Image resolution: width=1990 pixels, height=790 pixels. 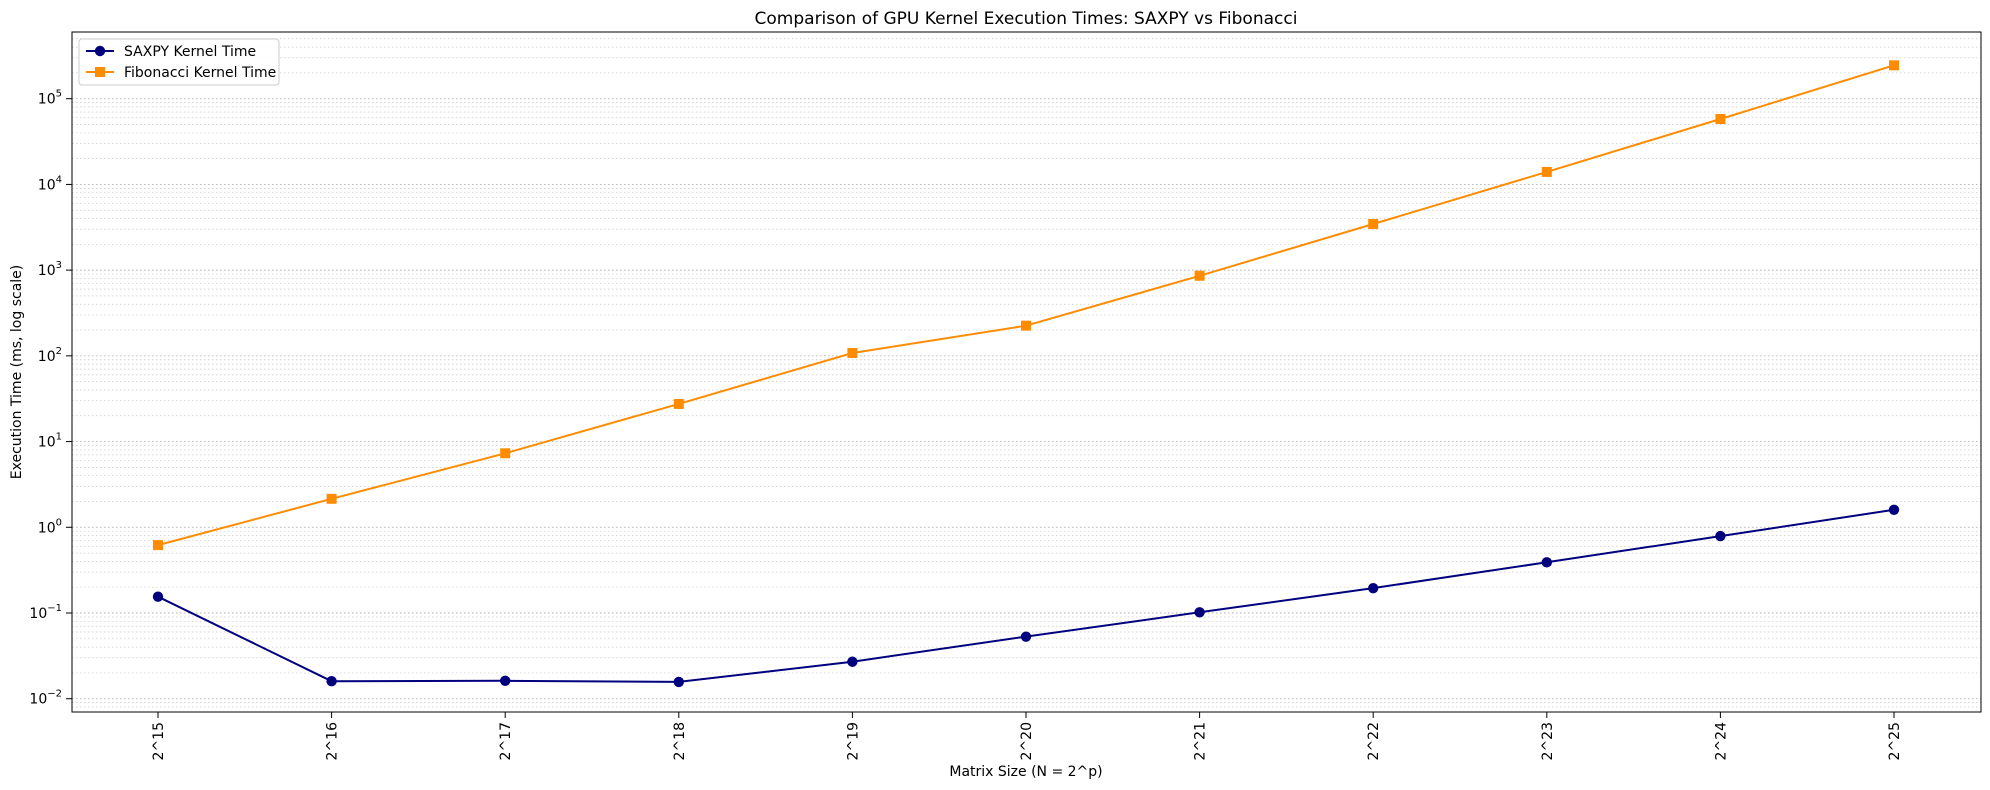 I want to click on legend: SAXPY Kernel Time Fibonacci Kernel Time, so click(x=179, y=62).